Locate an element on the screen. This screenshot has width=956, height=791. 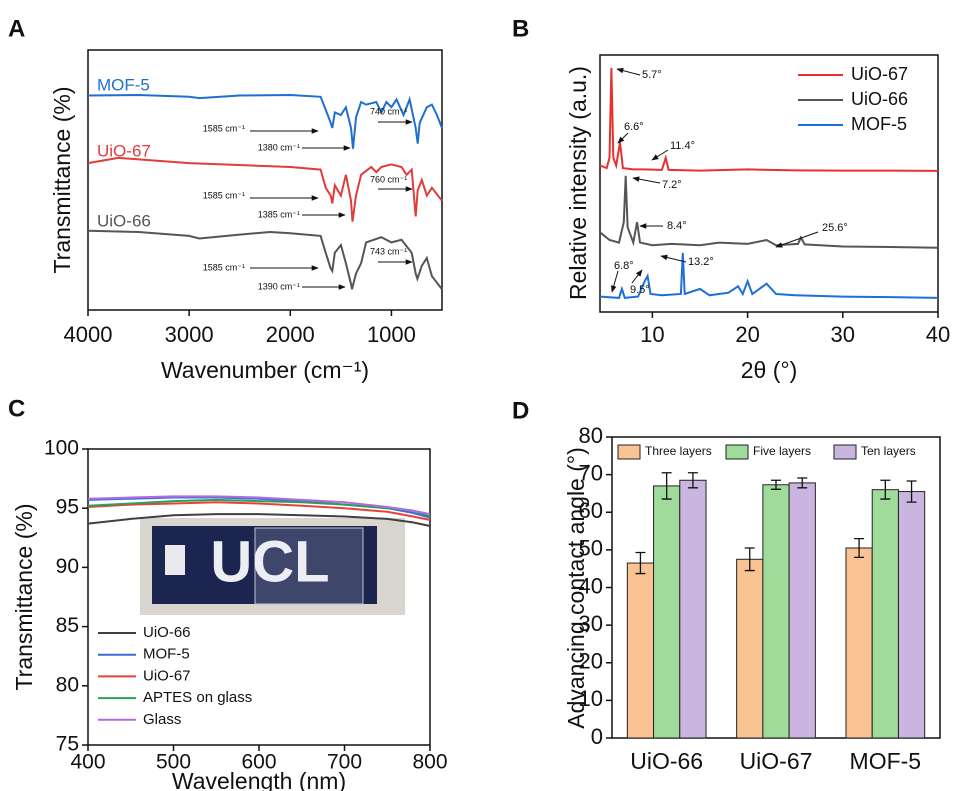
panel-label: D is located at coordinates (520, 410).